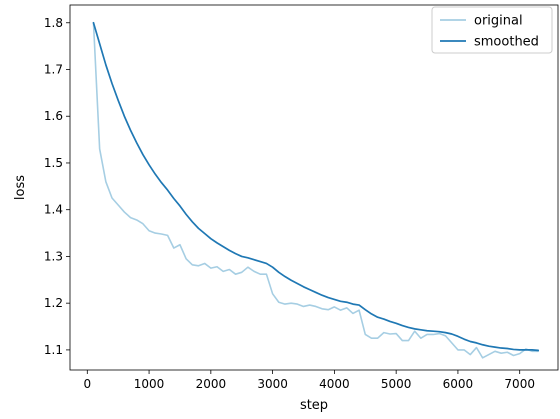 Image resolution: width=560 pixels, height=419 pixels. I want to click on y-tick-label: 1.4, so click(53, 210).